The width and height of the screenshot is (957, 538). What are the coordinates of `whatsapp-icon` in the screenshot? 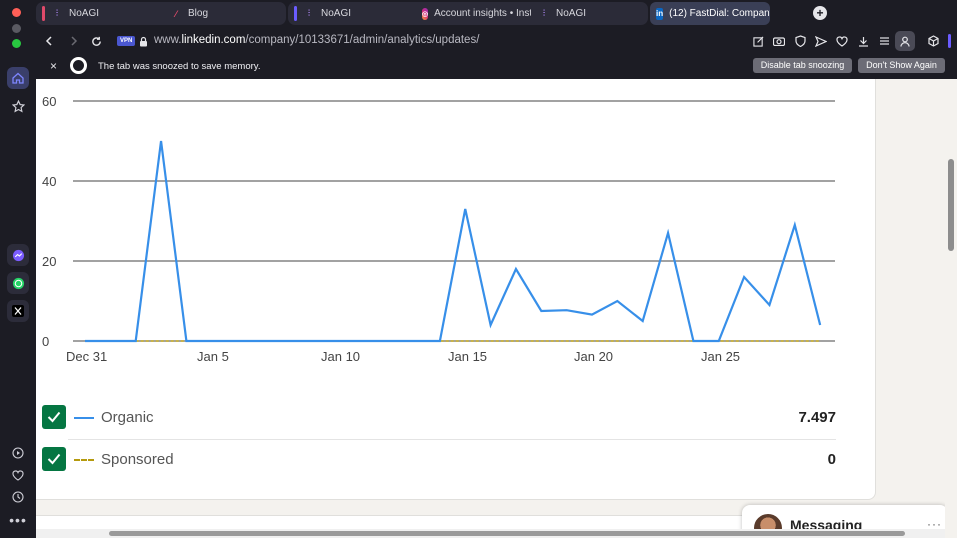 It's located at (18, 283).